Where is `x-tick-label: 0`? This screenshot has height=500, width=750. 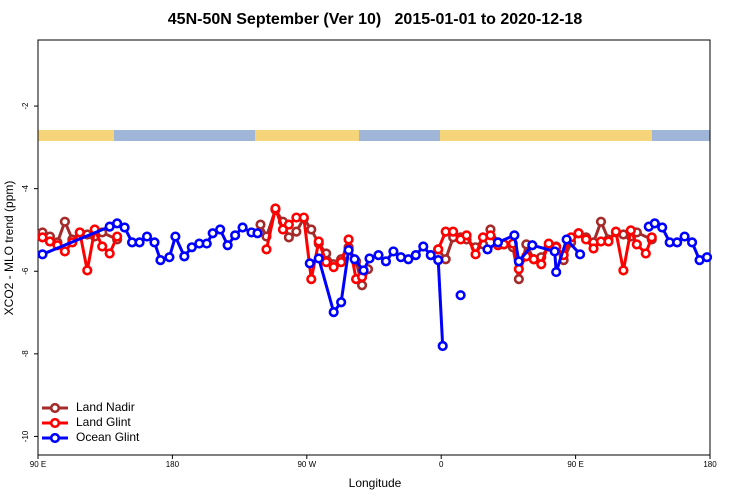
x-tick-label: 0 is located at coordinates (441, 464).